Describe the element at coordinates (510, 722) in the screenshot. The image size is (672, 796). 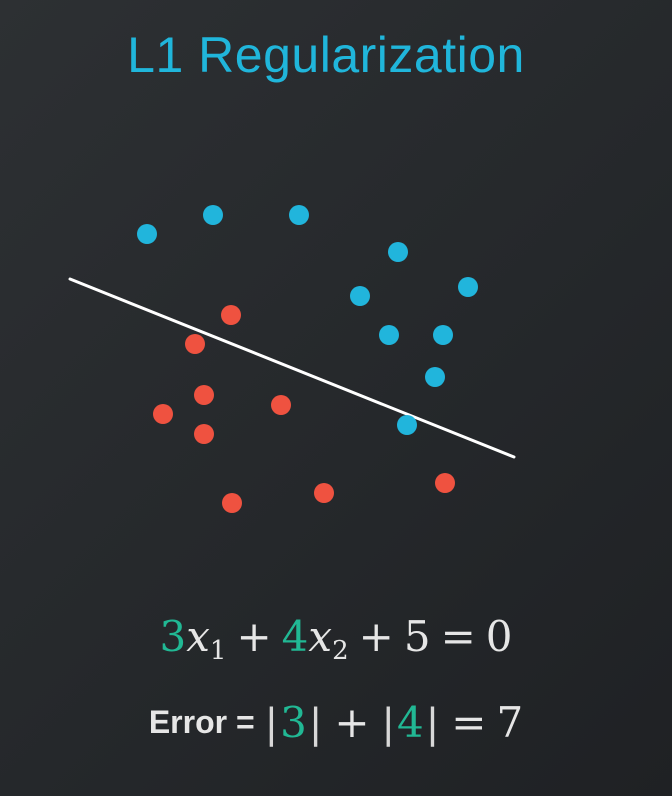
I see `error-result: 7` at that location.